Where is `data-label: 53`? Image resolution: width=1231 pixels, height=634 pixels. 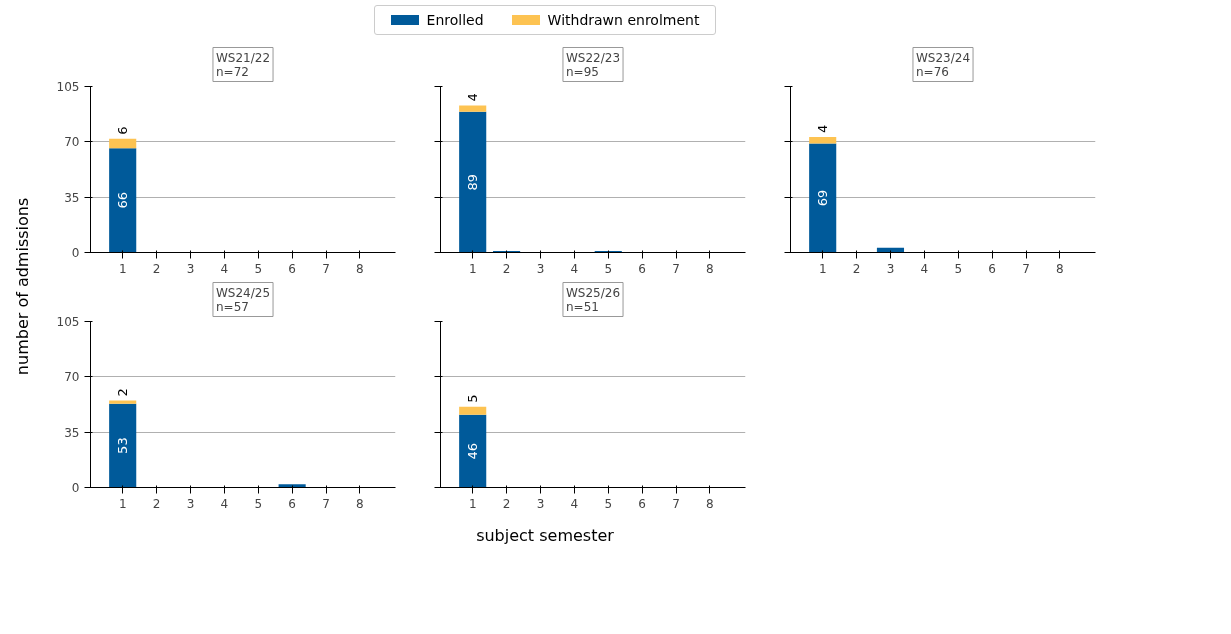
data-label: 53 is located at coordinates (123, 445).